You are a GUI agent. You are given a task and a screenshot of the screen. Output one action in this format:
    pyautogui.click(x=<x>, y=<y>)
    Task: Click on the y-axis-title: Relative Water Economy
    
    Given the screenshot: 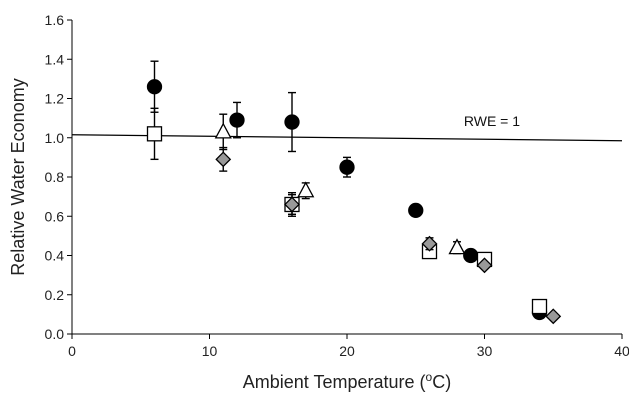 What is the action you would take?
    pyautogui.click(x=18, y=176)
    